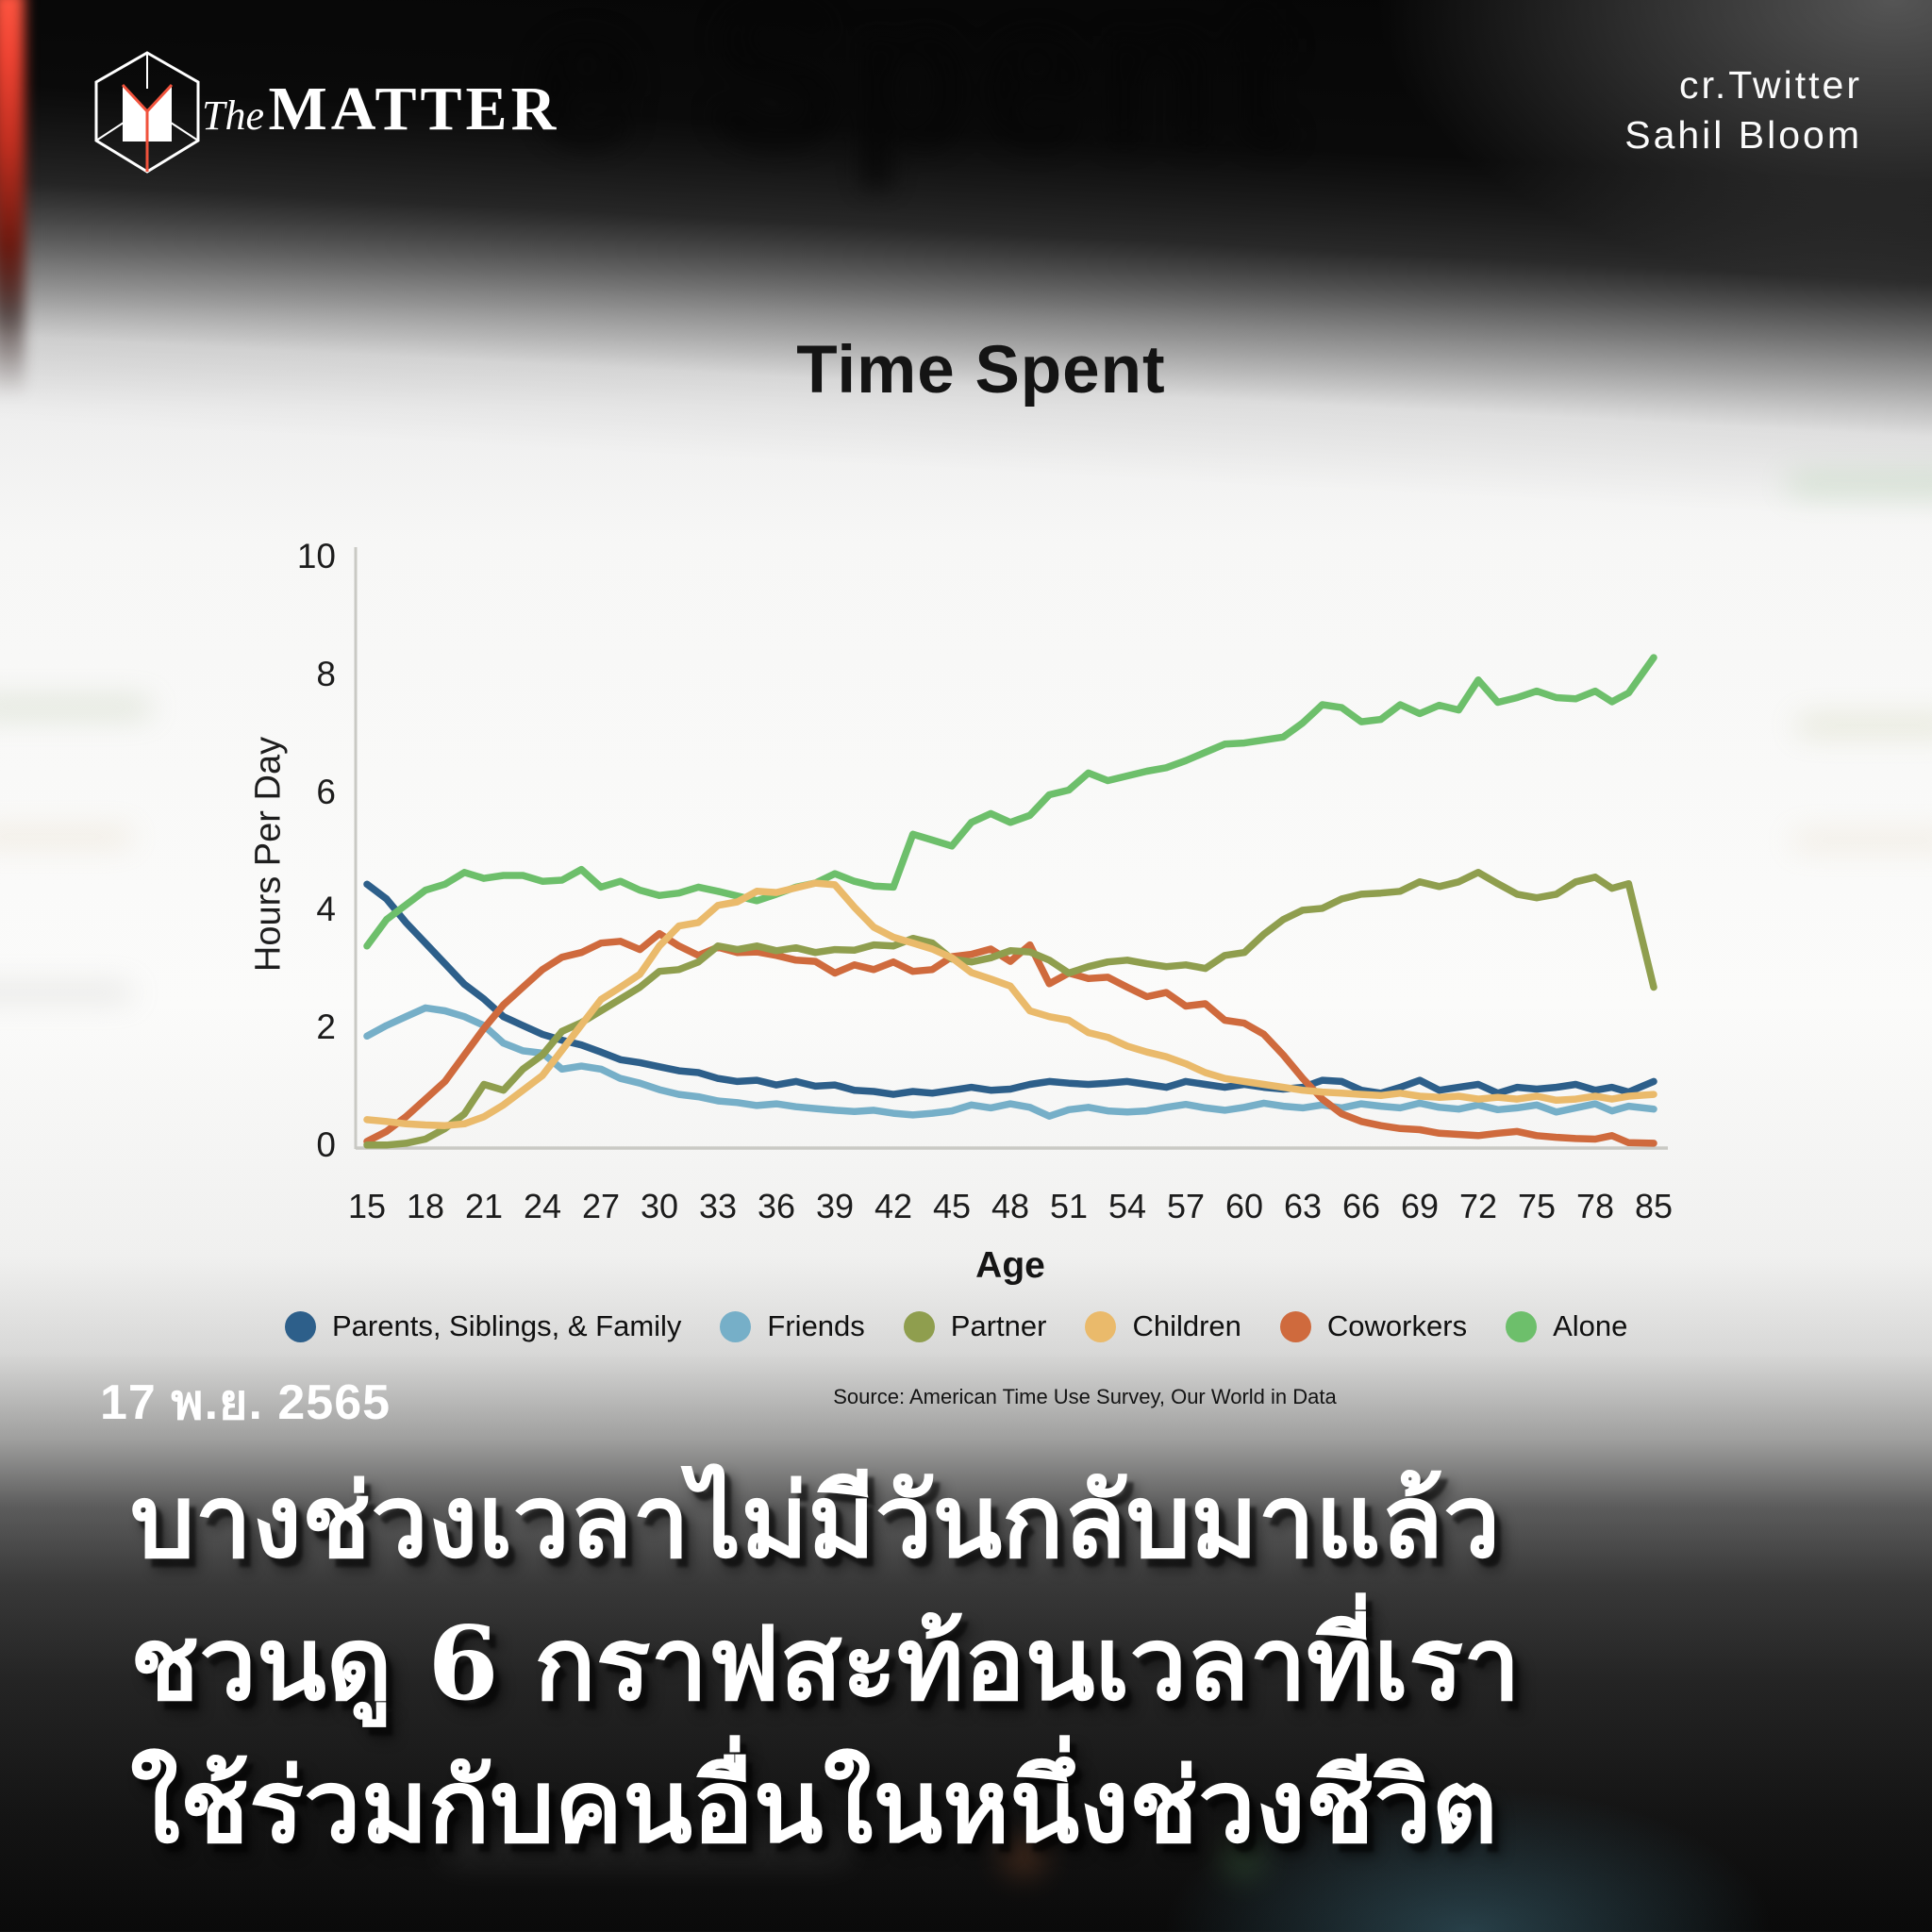 The height and width of the screenshot is (1932, 1932). I want to click on legend-item: Parents, Siblings, & Family, so click(483, 1326).